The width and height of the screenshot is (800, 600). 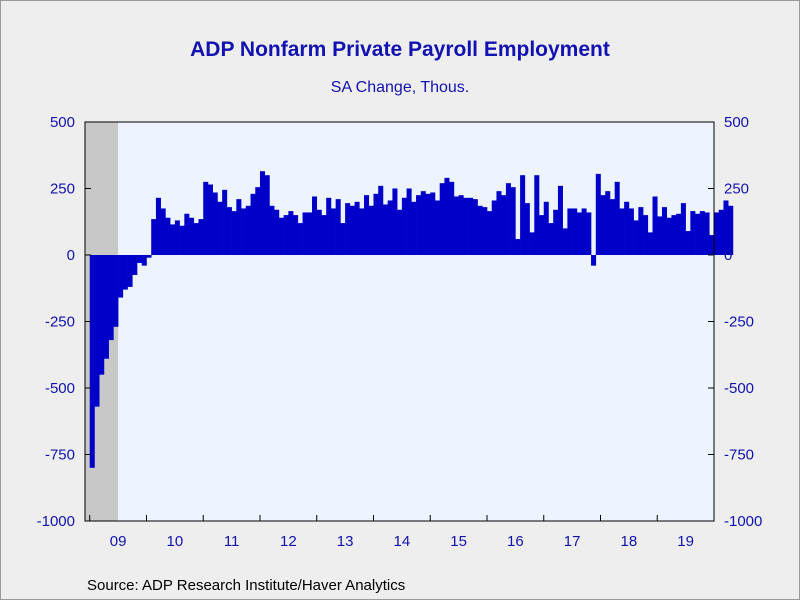 What do you see at coordinates (400, 49) in the screenshot?
I see `chart-title: ADP Nonfarm Private Payroll Employment` at bounding box center [400, 49].